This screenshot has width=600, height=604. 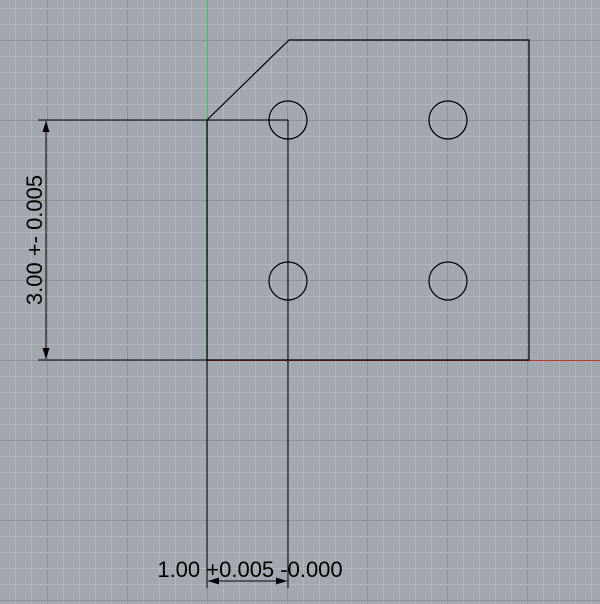 What do you see at coordinates (46, 126) in the screenshot?
I see `arrowhead-up` at bounding box center [46, 126].